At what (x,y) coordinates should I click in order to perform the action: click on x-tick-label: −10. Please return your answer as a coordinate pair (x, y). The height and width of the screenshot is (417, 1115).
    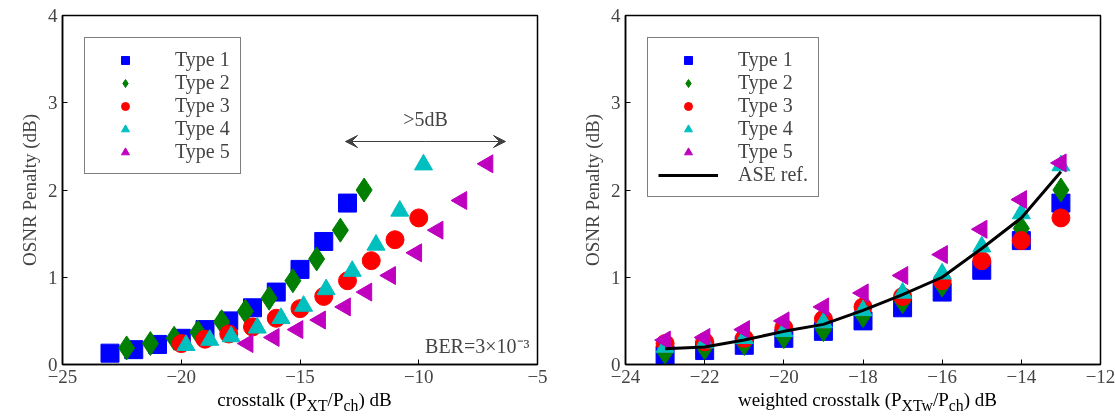
    Looking at the image, I should click on (418, 376).